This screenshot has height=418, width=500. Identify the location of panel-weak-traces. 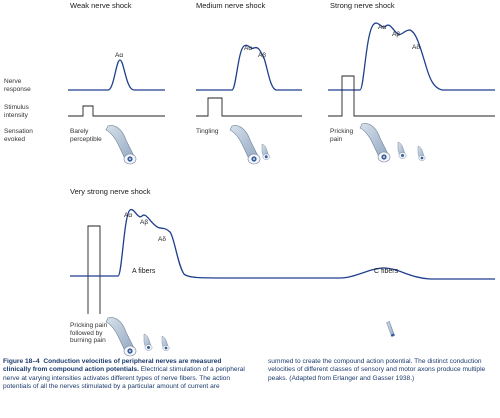
(116, 88).